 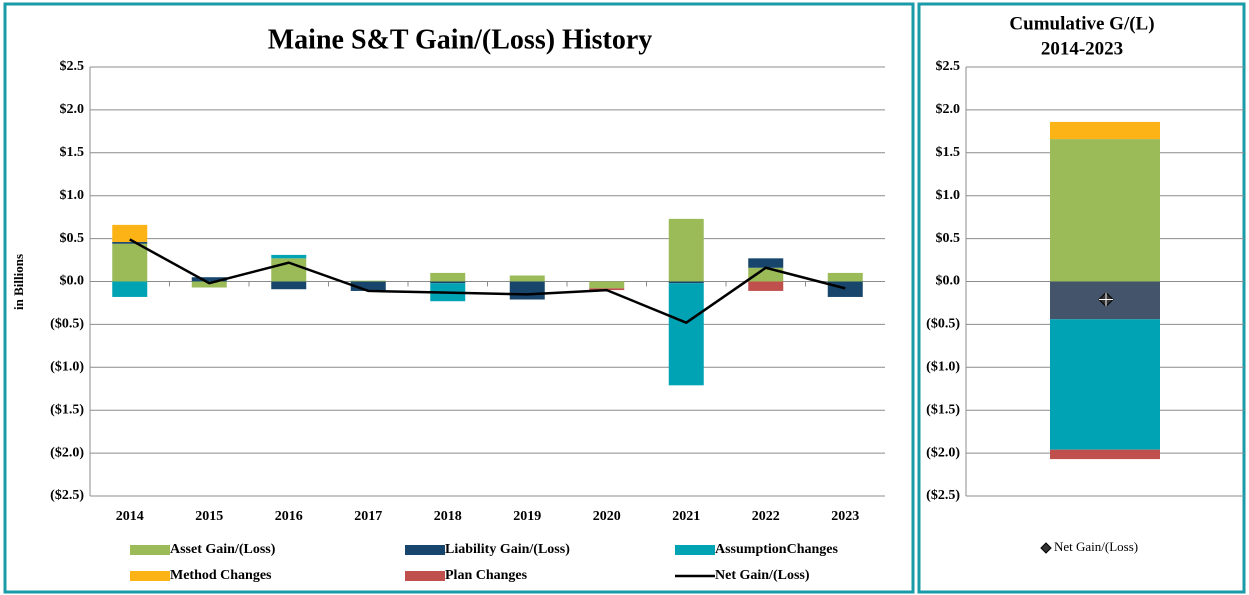 I want to click on x-tick-label: 2016, so click(x=289, y=516).